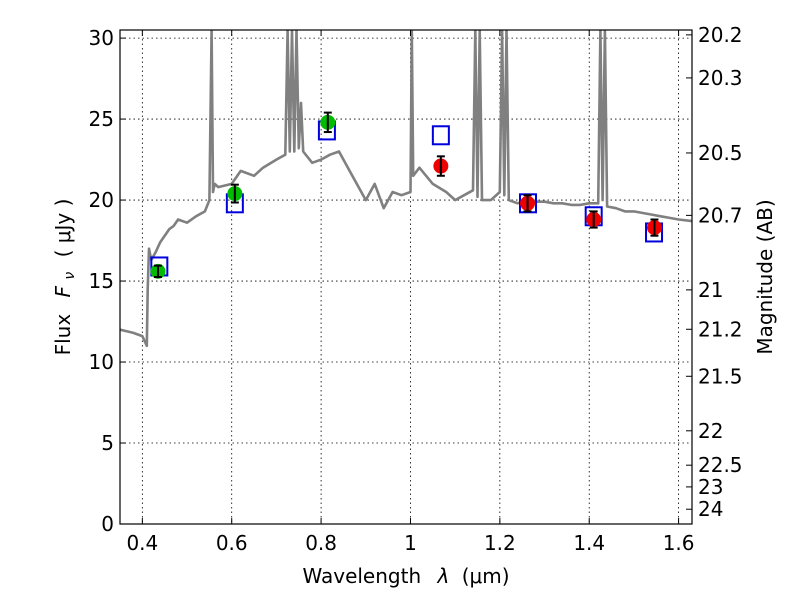 The width and height of the screenshot is (800, 600). Describe the element at coordinates (720, 78) in the screenshot. I see `magnitude-tick-label: 20.3` at that location.